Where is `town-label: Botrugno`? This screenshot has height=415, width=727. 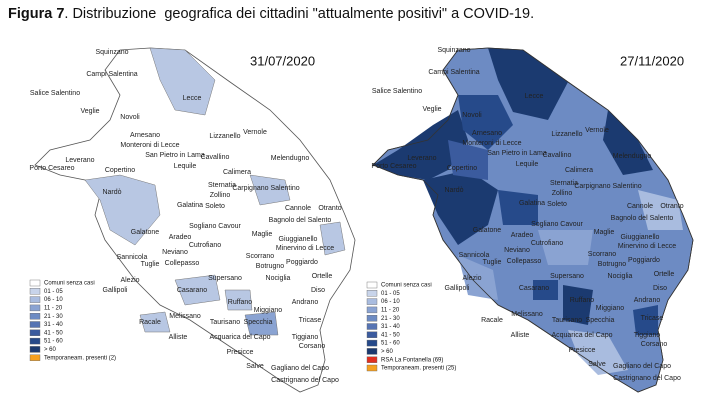
town-label: Botrugno is located at coordinates (270, 266).